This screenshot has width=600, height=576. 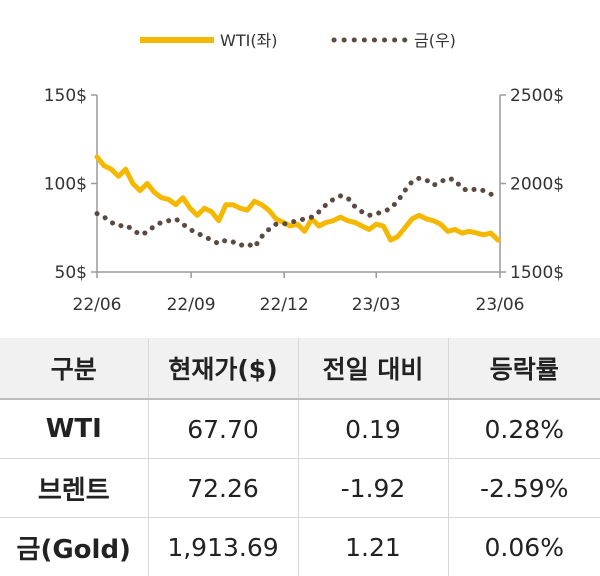 I want to click on row-label-gold: 금(Gold), so click(x=74, y=547).